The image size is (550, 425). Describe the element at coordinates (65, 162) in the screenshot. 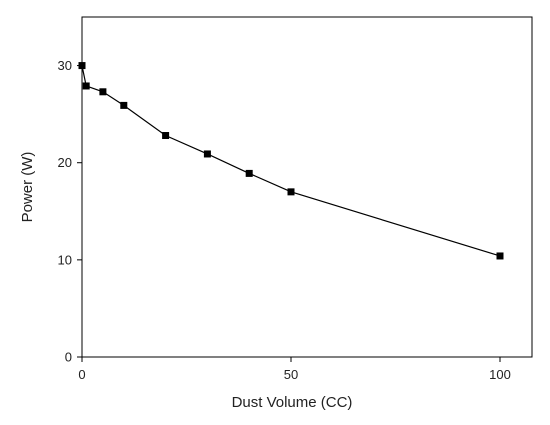

I see `y-tick-label: 20` at that location.